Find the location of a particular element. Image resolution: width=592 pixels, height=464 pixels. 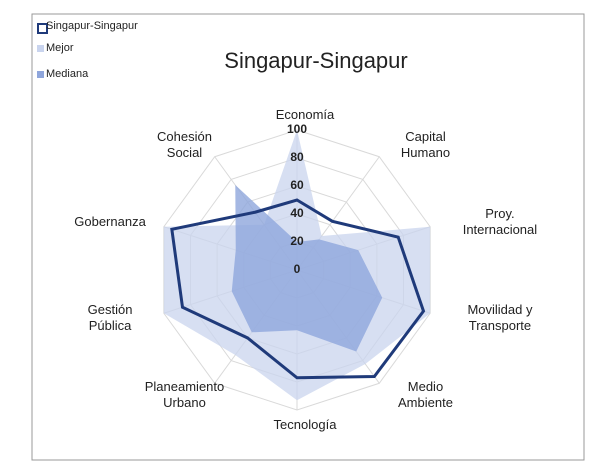

category-label: Medio Ambiente is located at coordinates (425, 395).